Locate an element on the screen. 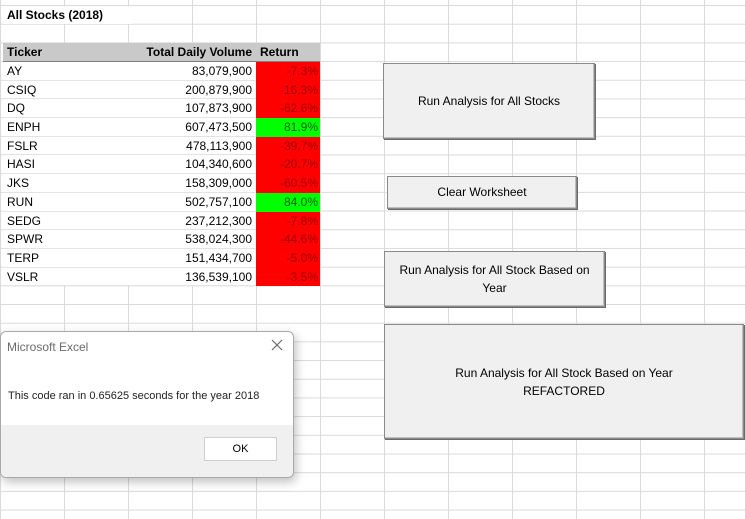  volume-cell: 607,473,500 is located at coordinates (193, 127).